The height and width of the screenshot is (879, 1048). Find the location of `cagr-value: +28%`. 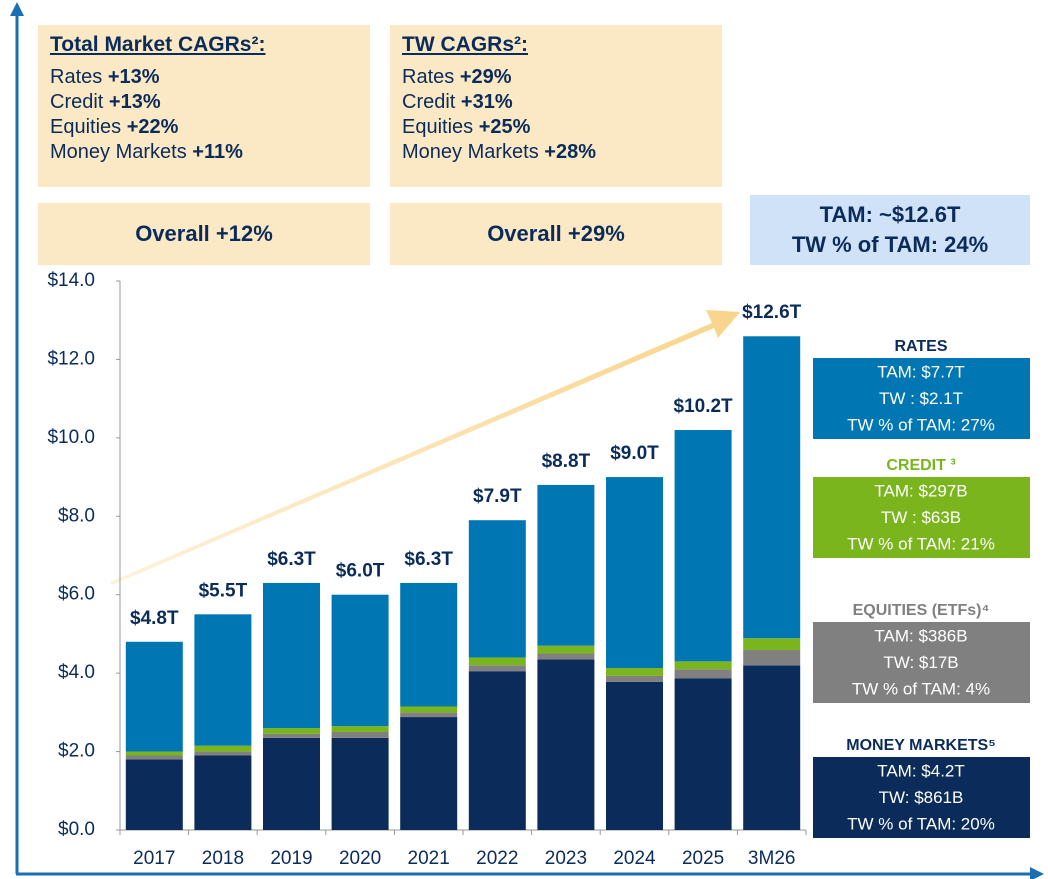

cagr-value: +28% is located at coordinates (570, 152).